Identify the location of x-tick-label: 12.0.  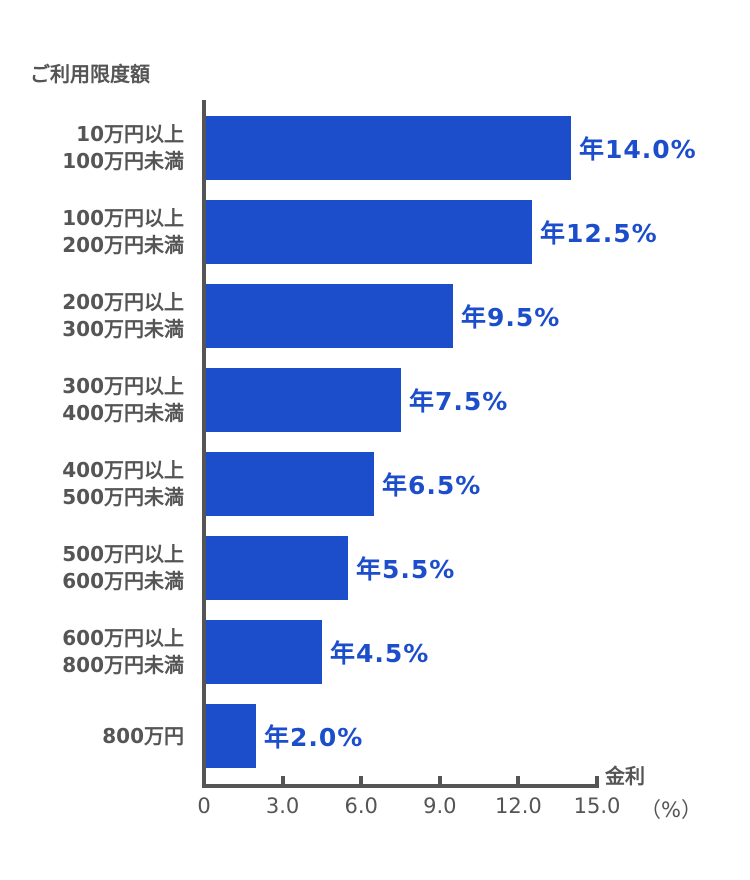
(518, 806).